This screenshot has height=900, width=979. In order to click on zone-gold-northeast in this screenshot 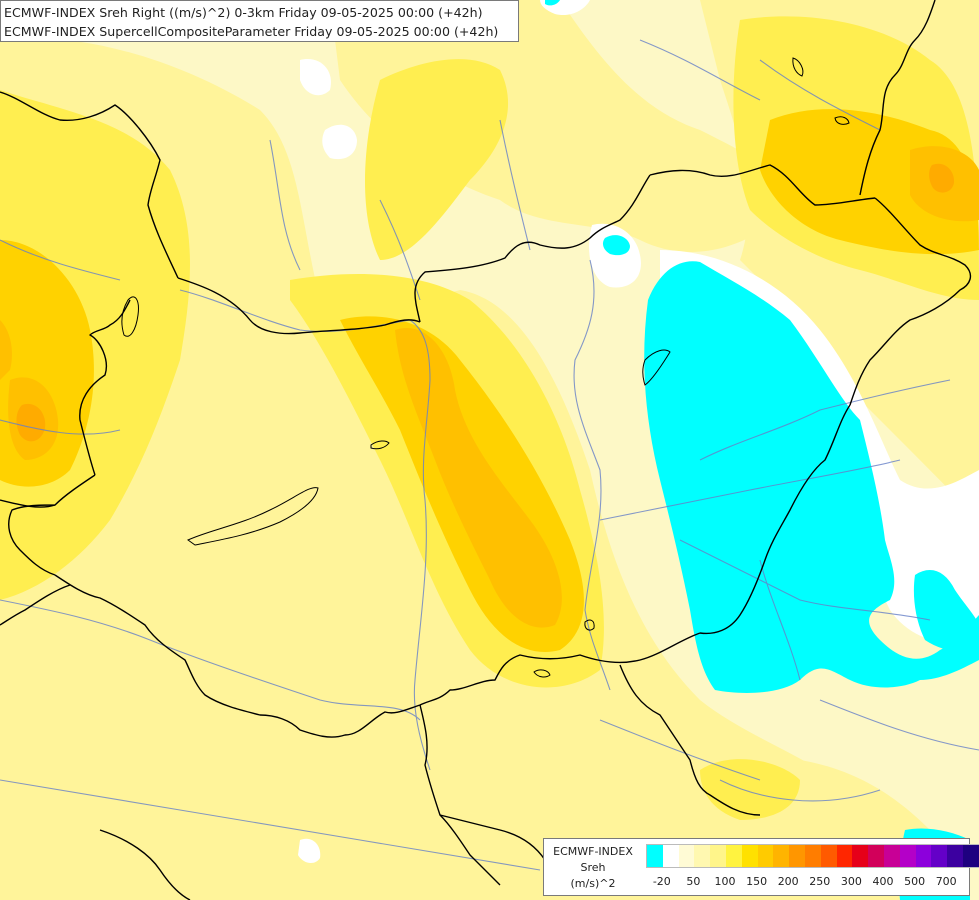, I will do `click(869, 182)`.